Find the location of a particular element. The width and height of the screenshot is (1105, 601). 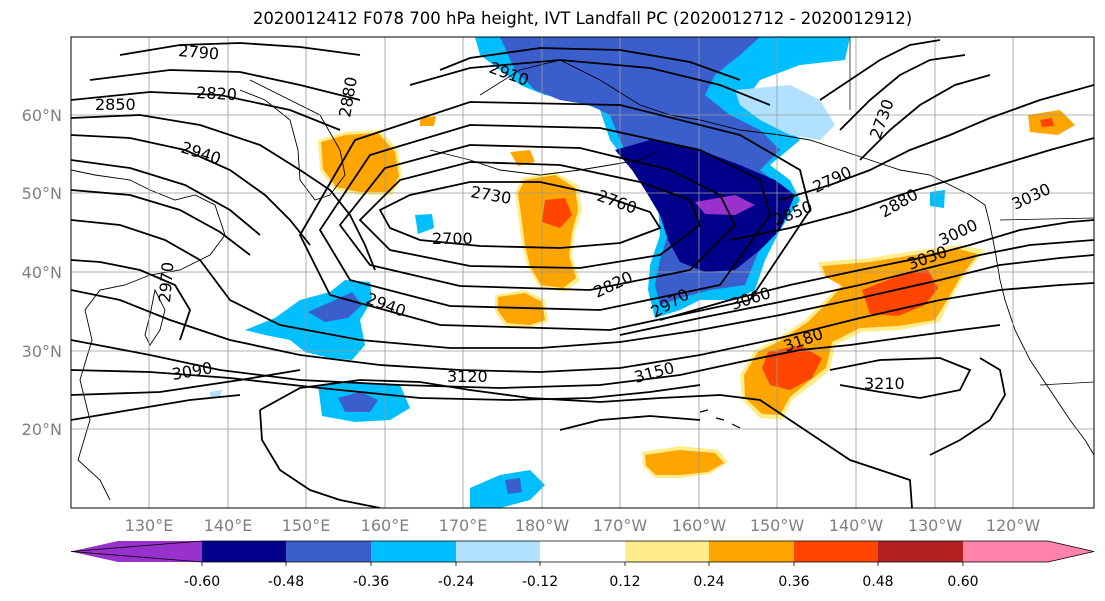

colorbar-tick-label: -0.12 is located at coordinates (540, 582).